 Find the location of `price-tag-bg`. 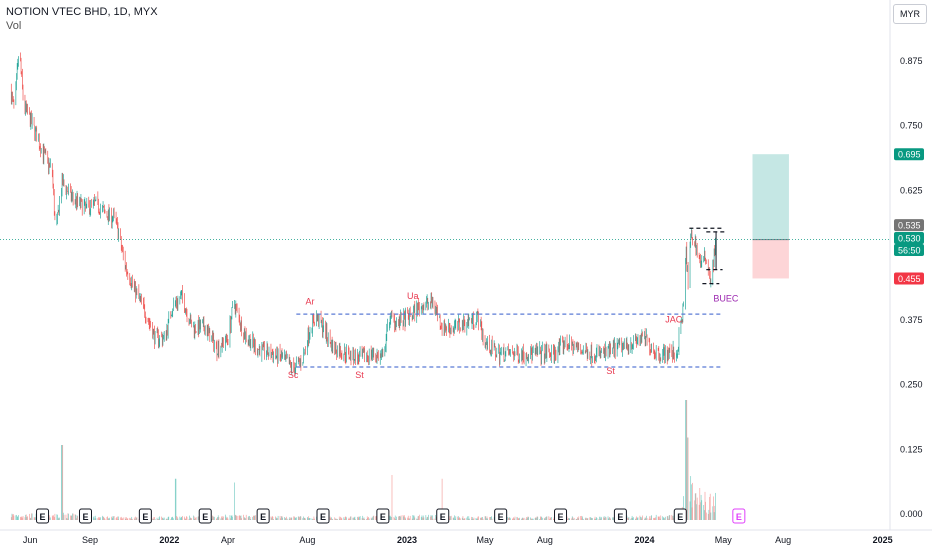

price-tag-bg is located at coordinates (909, 225).